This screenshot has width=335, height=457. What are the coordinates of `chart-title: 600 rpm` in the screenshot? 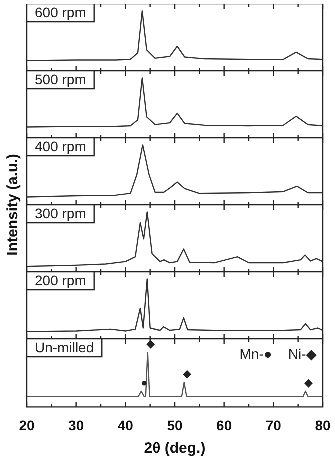 It's located at (60, 12).